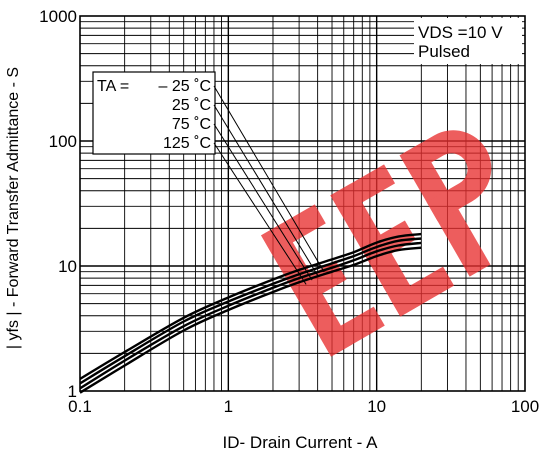  What do you see at coordinates (67, 266) in the screenshot?
I see `y-tick-label: 10` at bounding box center [67, 266].